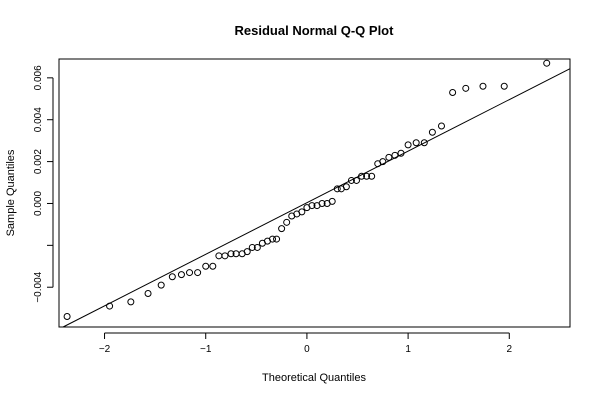 The height and width of the screenshot is (400, 599). What do you see at coordinates (315, 30) in the screenshot?
I see `chart-title: Residual Normal Q-Q Plot` at bounding box center [315, 30].